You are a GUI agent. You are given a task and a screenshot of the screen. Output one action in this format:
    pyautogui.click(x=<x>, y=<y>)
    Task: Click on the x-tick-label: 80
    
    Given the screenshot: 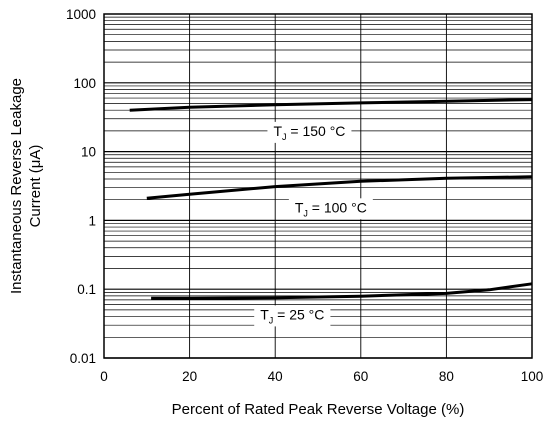 What is the action you would take?
    pyautogui.click(x=446, y=376)
    